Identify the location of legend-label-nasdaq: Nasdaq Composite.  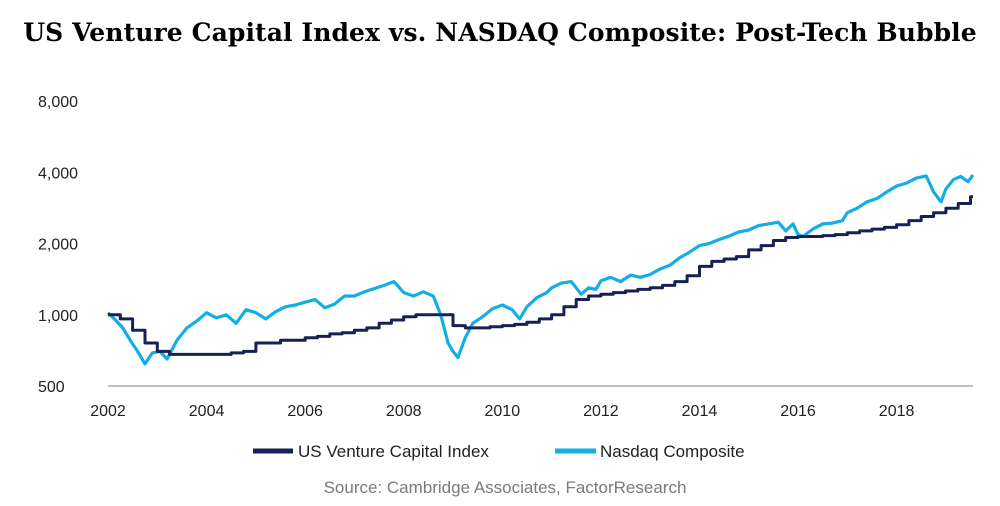
(672, 451).